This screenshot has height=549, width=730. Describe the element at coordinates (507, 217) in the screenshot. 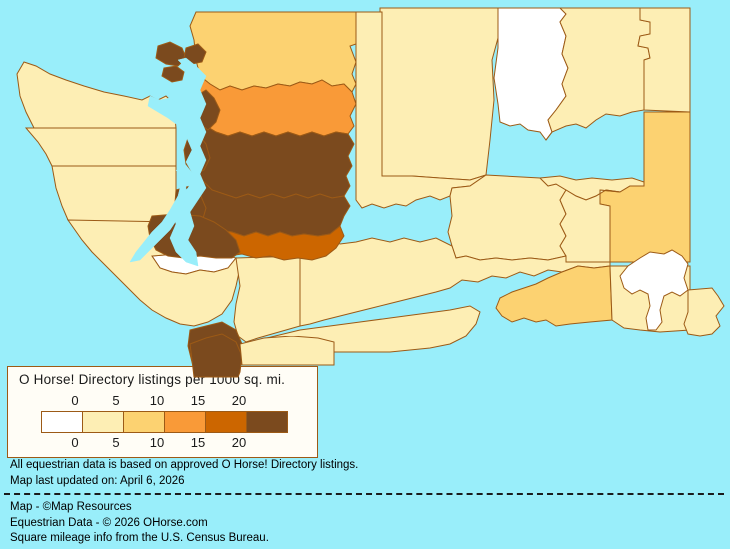

I see `county-grant` at that location.